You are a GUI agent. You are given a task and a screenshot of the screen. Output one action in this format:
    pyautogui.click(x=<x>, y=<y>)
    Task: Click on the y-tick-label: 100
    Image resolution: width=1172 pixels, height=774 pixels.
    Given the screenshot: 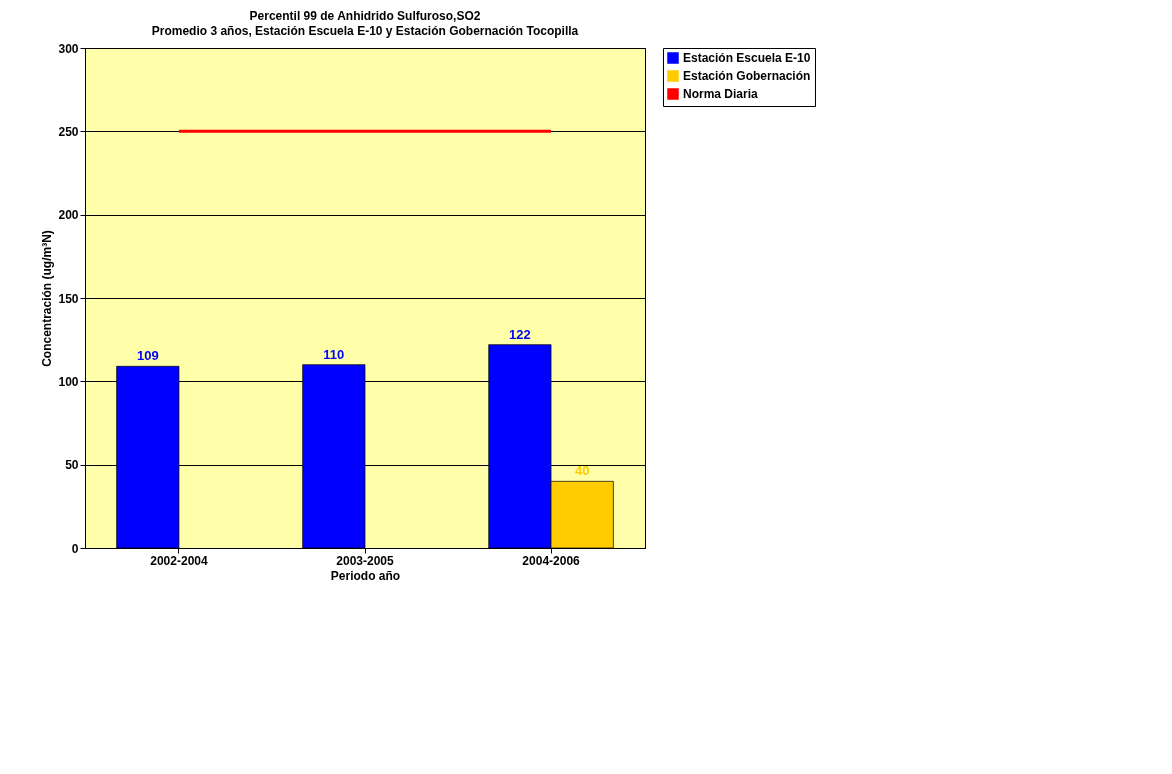 What is the action you would take?
    pyautogui.click(x=68, y=381)
    